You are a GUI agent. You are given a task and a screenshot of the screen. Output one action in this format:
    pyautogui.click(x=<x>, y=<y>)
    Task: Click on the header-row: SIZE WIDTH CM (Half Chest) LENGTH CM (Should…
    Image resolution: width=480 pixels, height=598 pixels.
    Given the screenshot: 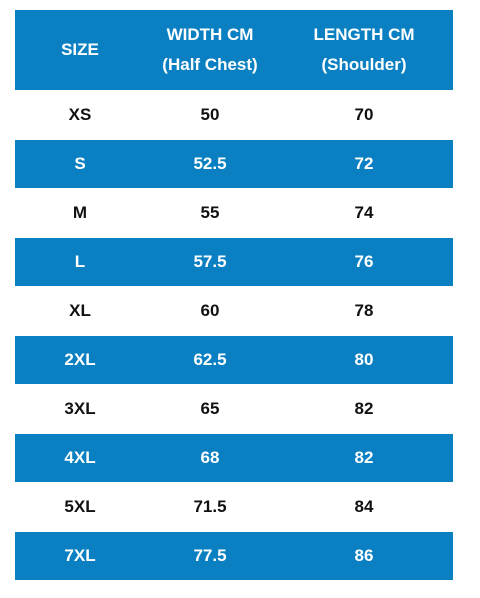 What is the action you would take?
    pyautogui.click(x=234, y=50)
    